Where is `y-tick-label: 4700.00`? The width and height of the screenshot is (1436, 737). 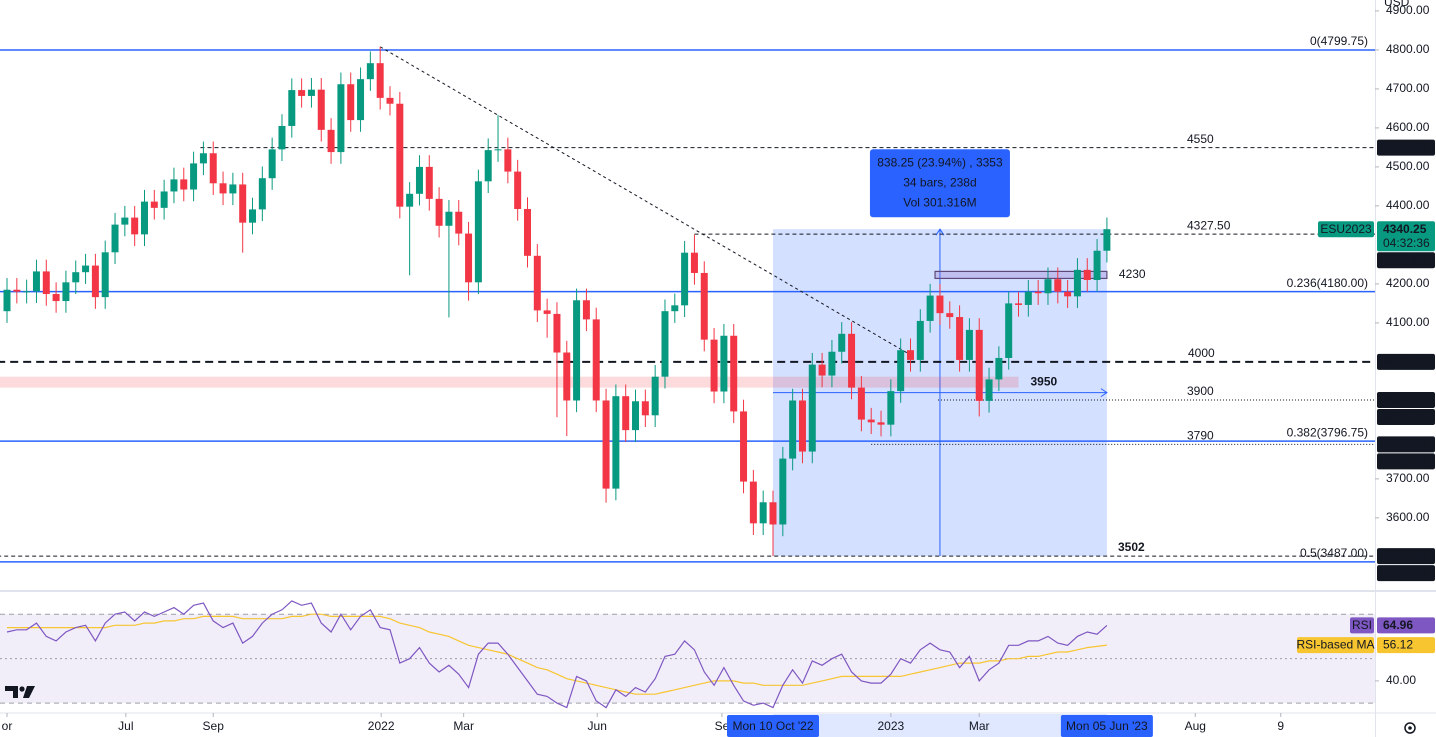 y-tick-label: 4700.00 is located at coordinates (1408, 88).